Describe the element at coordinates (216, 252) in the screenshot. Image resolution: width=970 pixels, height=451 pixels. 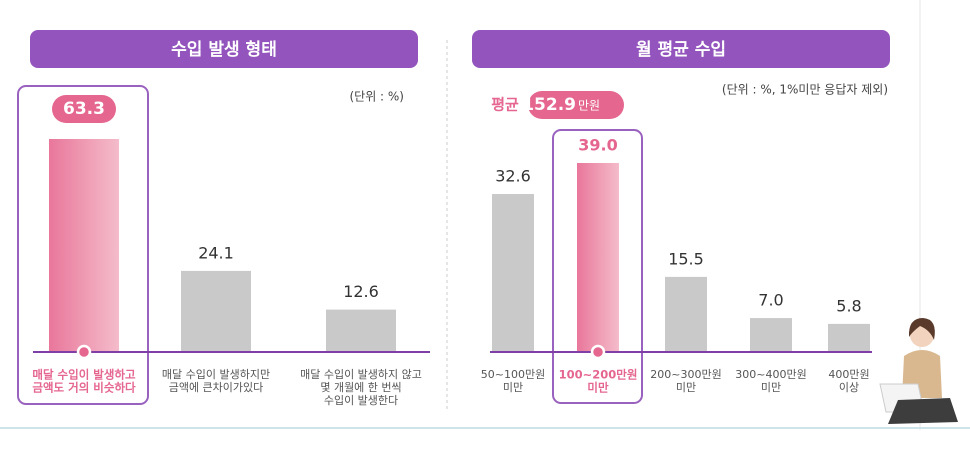
I see `value-label: 24.1` at that location.